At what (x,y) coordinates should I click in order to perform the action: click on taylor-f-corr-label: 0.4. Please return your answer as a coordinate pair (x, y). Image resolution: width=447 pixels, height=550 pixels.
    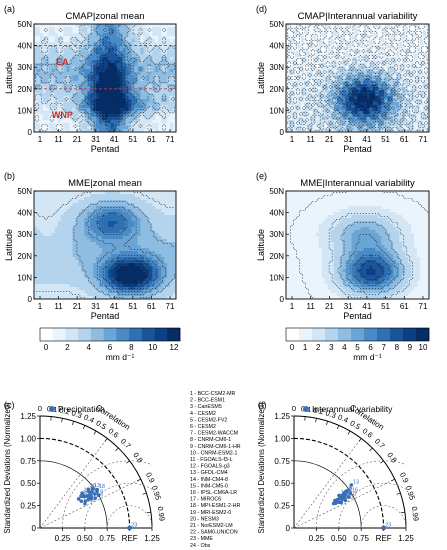
    Looking at the image, I should click on (342, 419).